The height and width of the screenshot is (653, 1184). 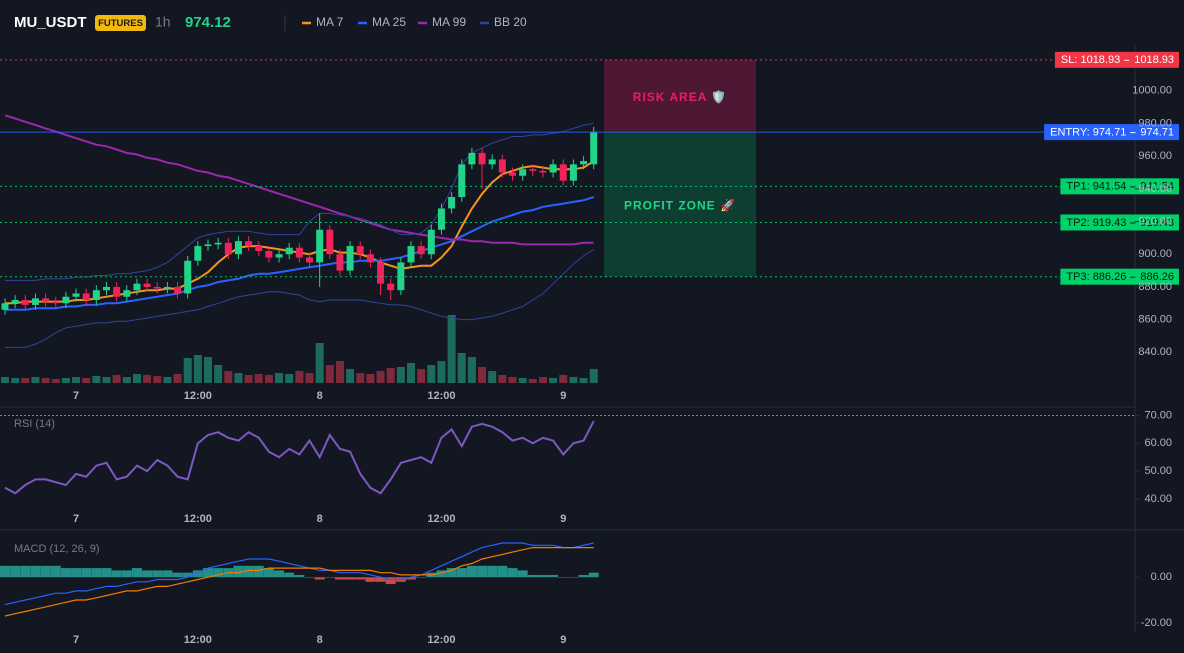 I want to click on y-tick-label: 920.00, so click(x=1155, y=221).